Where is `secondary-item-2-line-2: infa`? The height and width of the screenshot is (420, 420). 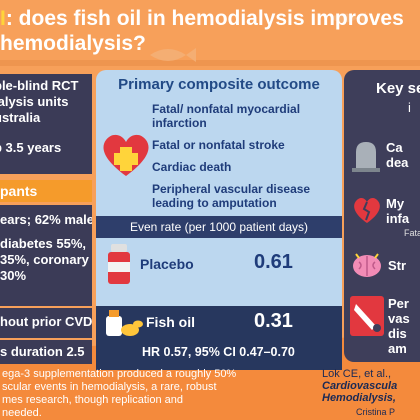
secondary-item-2-line-2: infa is located at coordinates (398, 218).